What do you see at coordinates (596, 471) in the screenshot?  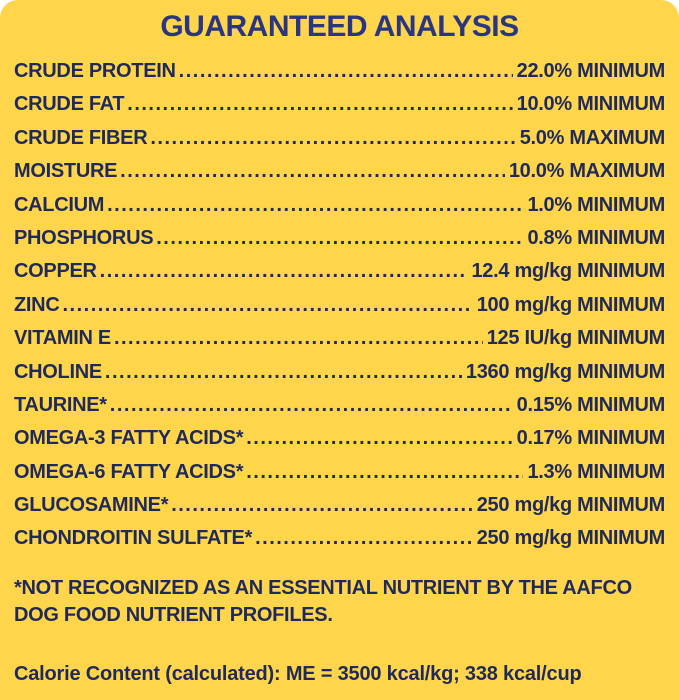 I see `nutrient-value: 1.3% MINIMUM` at bounding box center [596, 471].